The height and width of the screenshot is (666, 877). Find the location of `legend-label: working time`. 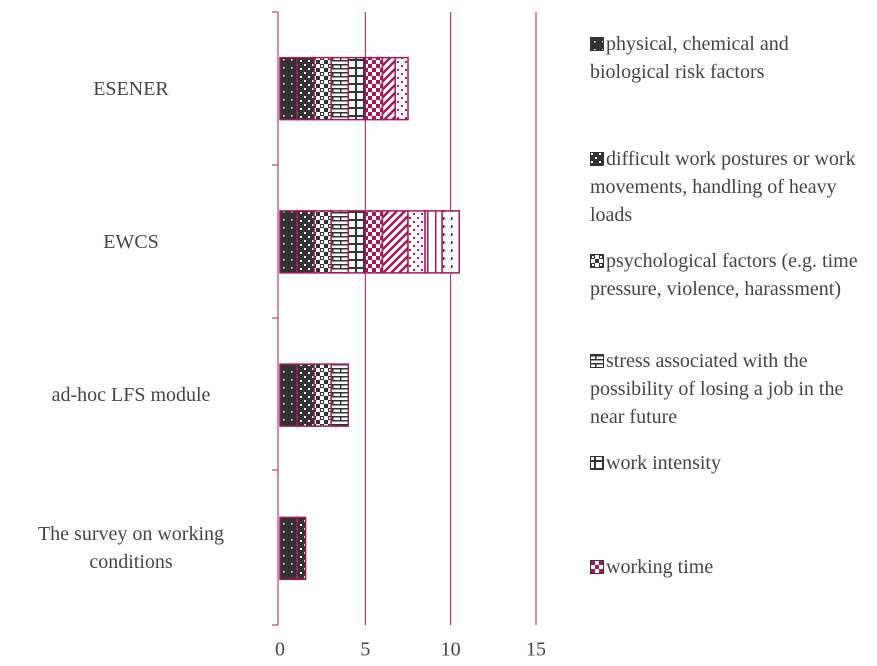

legend-label: working time is located at coordinates (660, 567).